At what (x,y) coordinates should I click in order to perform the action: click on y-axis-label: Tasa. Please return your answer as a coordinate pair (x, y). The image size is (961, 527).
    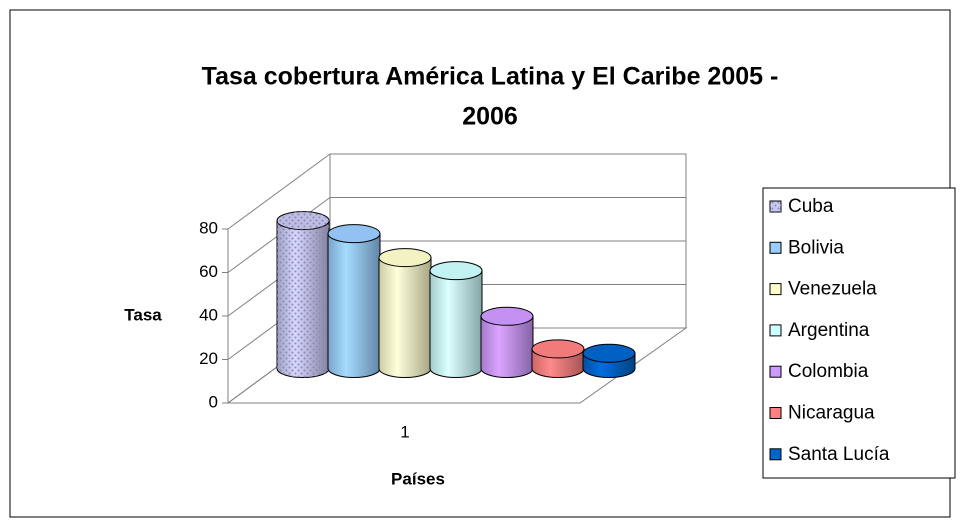
    Looking at the image, I should click on (143, 314).